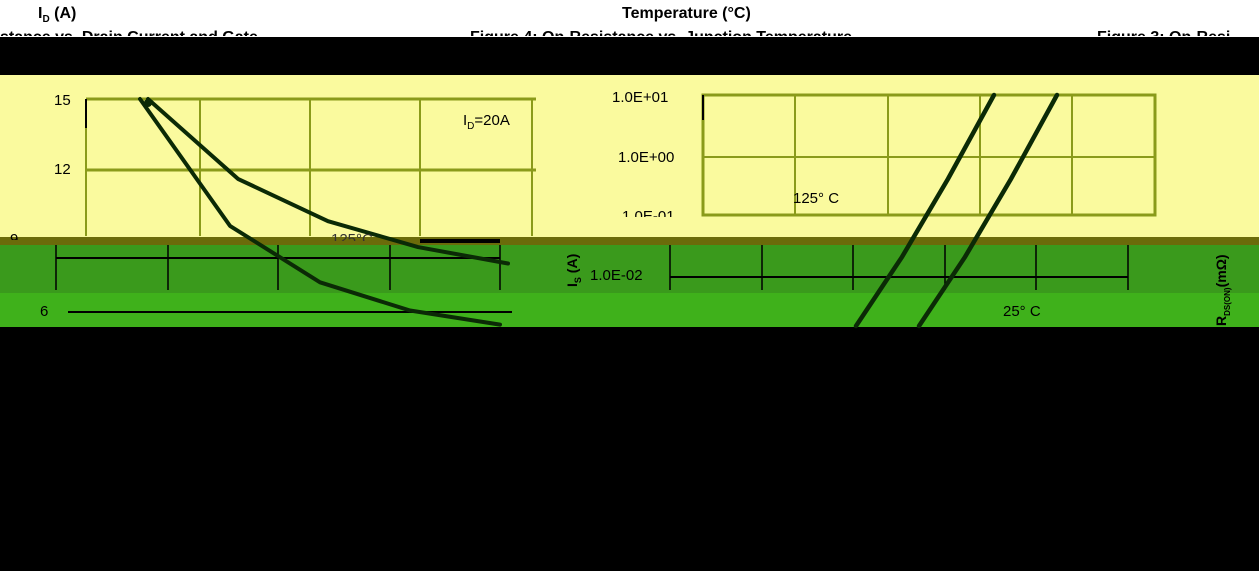 The image size is (1259, 571). What do you see at coordinates (62, 100) in the screenshot?
I see `left-y-tick-15: 15` at bounding box center [62, 100].